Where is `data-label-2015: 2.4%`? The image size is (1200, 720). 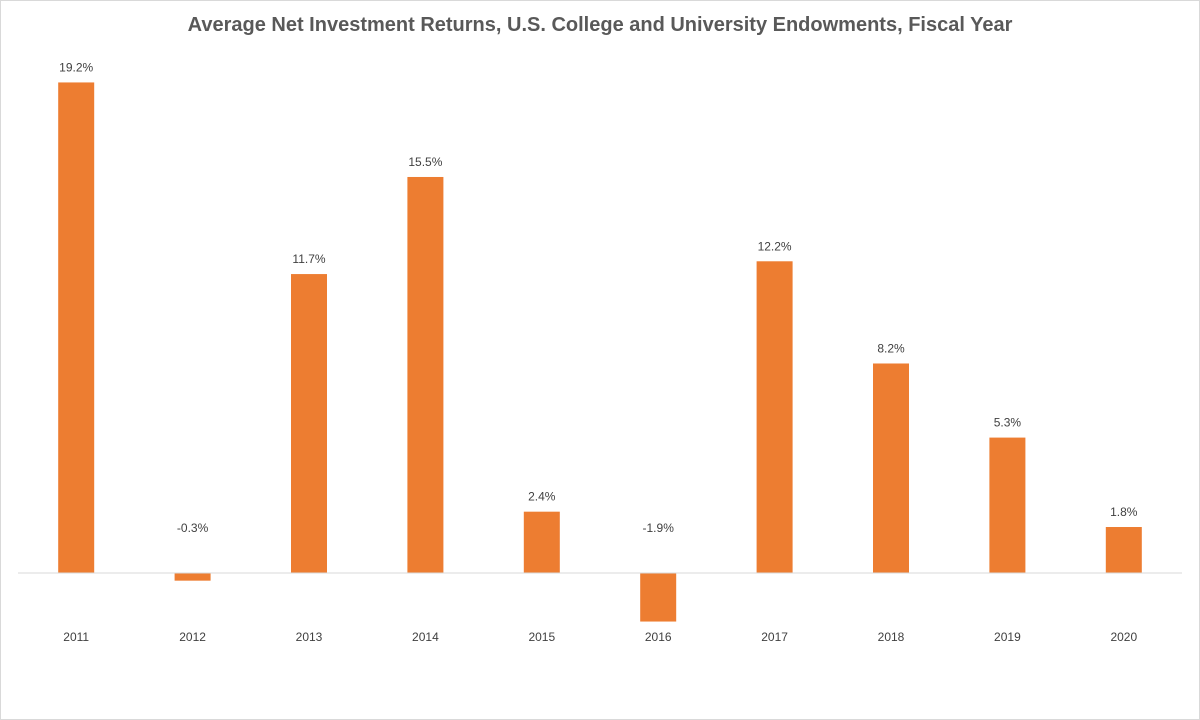
data-label-2015: 2.4% is located at coordinates (542, 497).